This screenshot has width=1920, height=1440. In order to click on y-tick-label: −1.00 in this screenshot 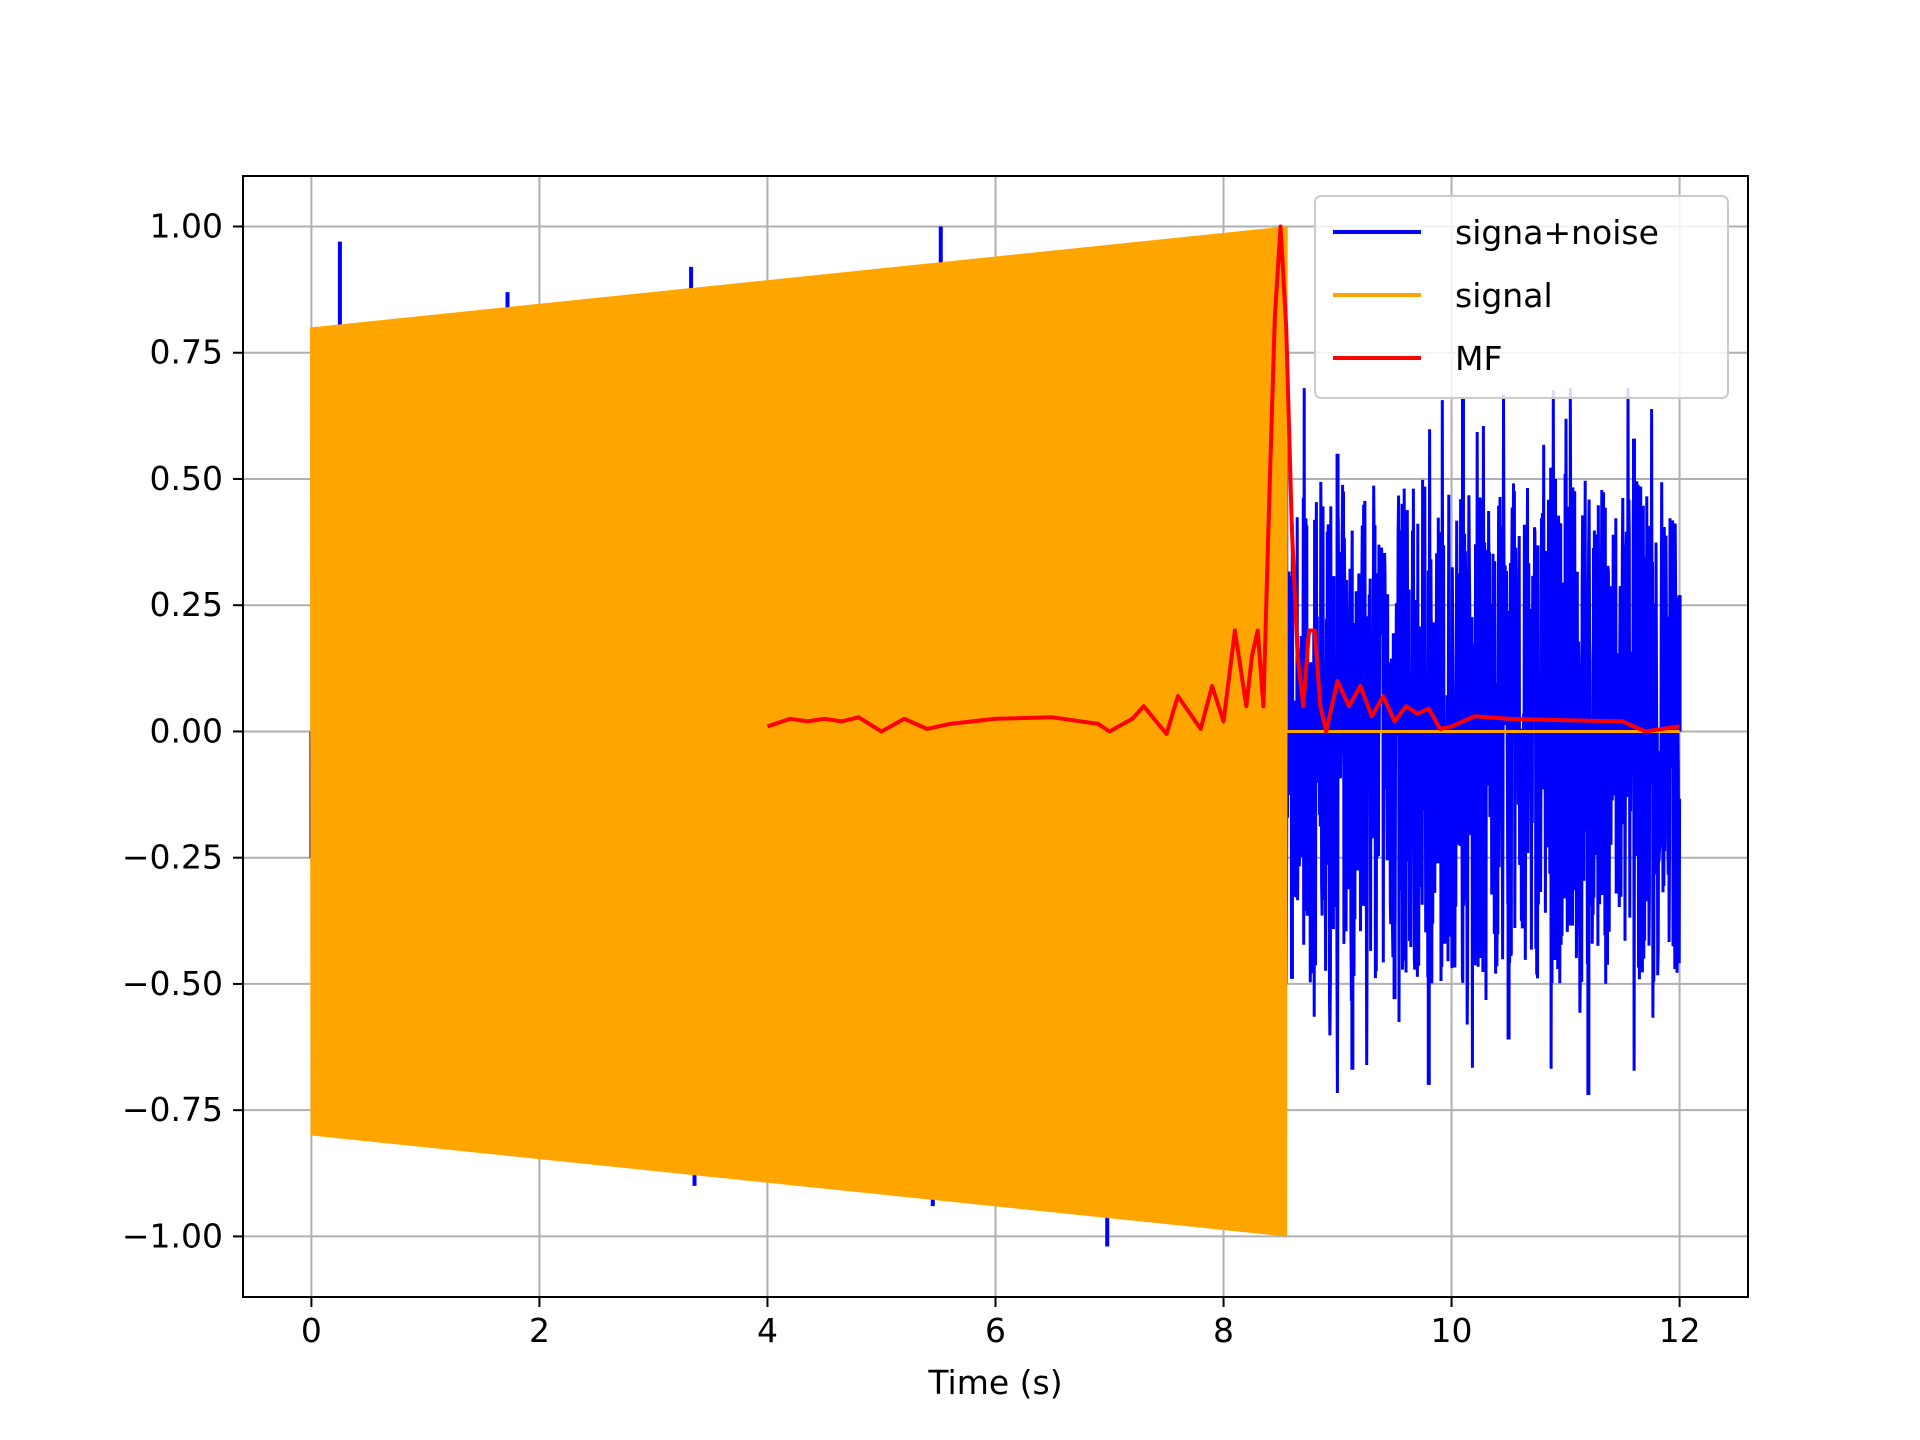, I will do `click(172, 1235)`.